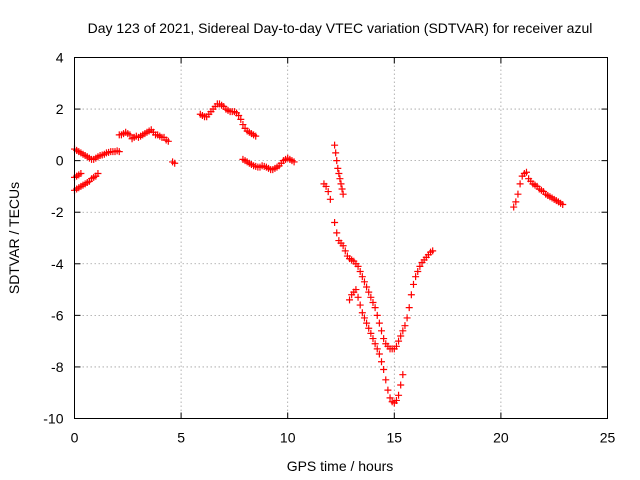  What do you see at coordinates (143, 135) in the screenshot?
I see `series-arc4` at bounding box center [143, 135].